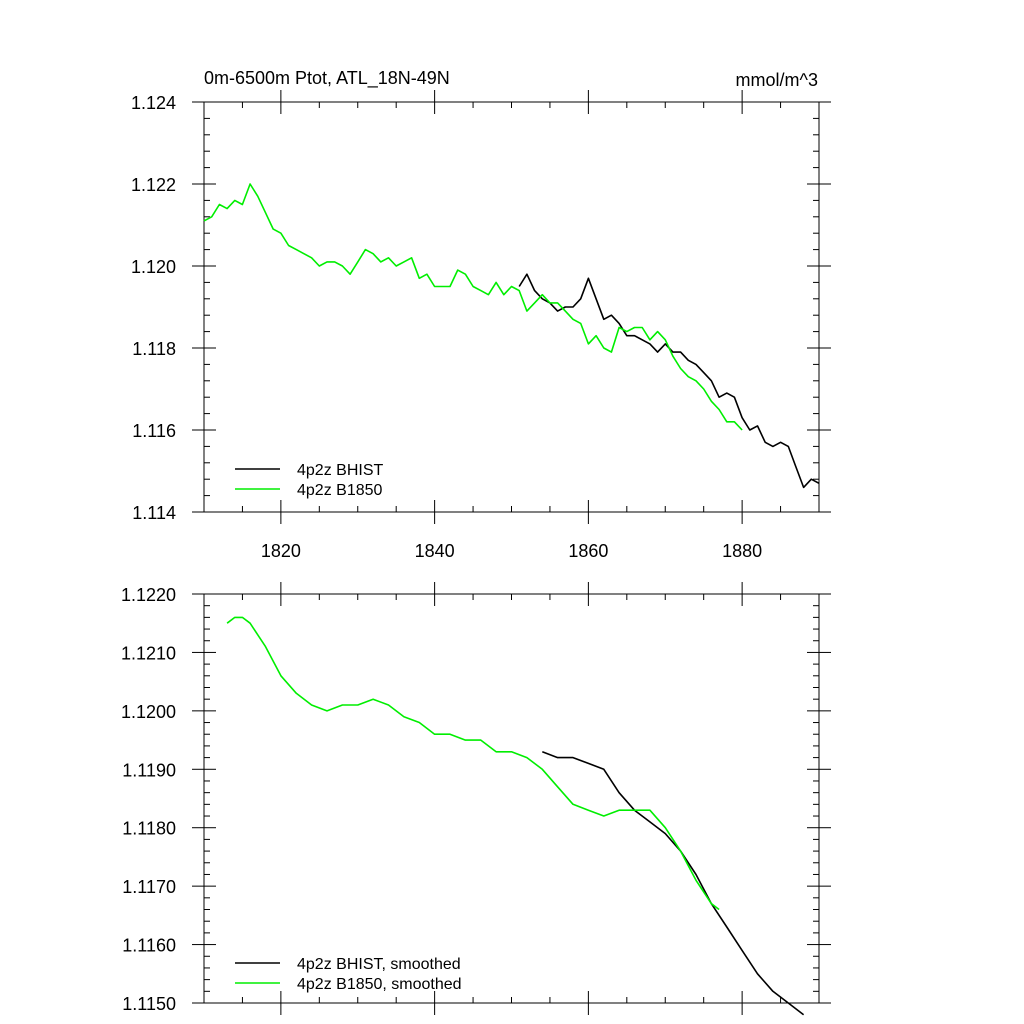 This screenshot has width=1024, height=1024. I want to click on x-tick-label: 1860, so click(588, 551).